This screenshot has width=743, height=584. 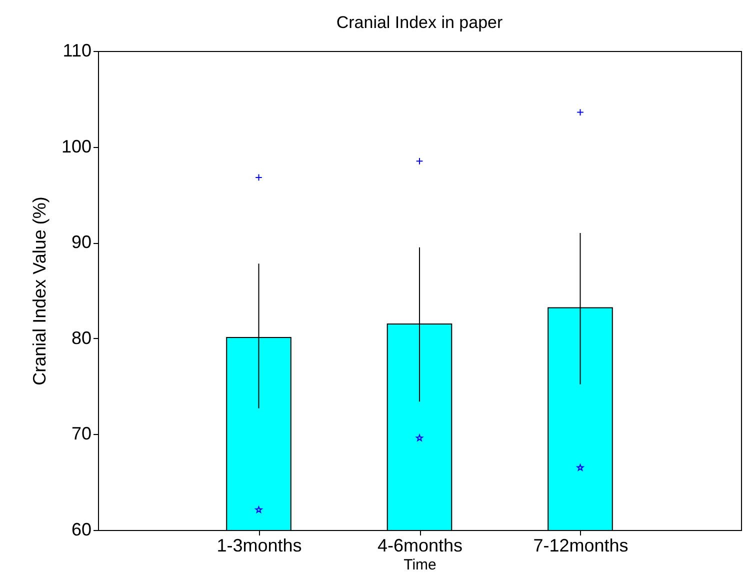 What do you see at coordinates (81, 338) in the screenshot?
I see `y-tick-label: 80` at bounding box center [81, 338].